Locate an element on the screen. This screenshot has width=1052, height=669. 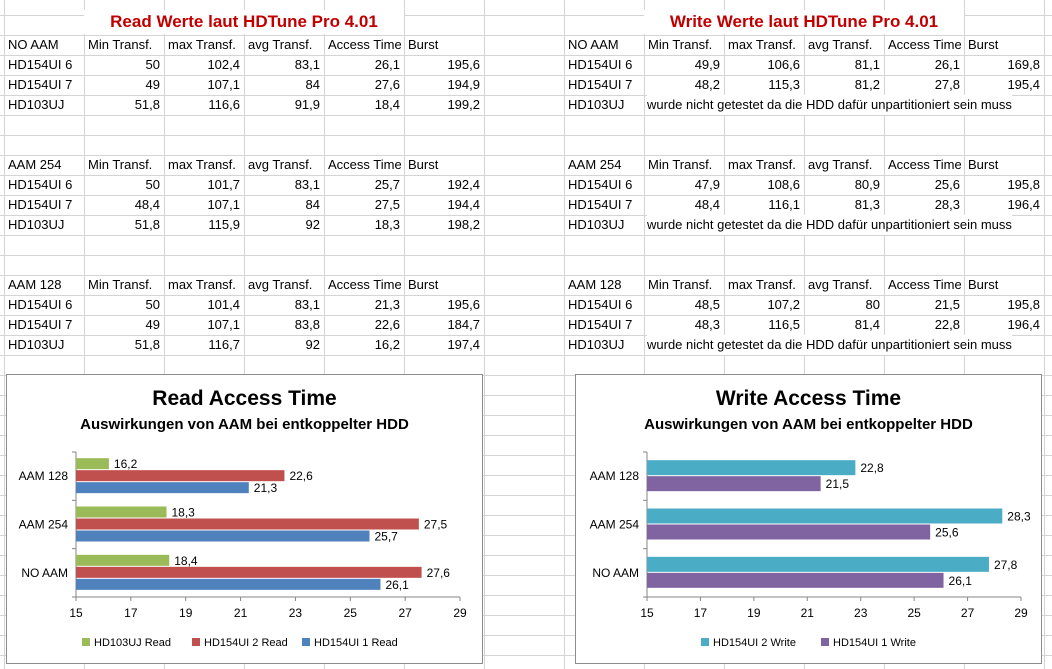
value-cell: 199,2 is located at coordinates (463, 104).